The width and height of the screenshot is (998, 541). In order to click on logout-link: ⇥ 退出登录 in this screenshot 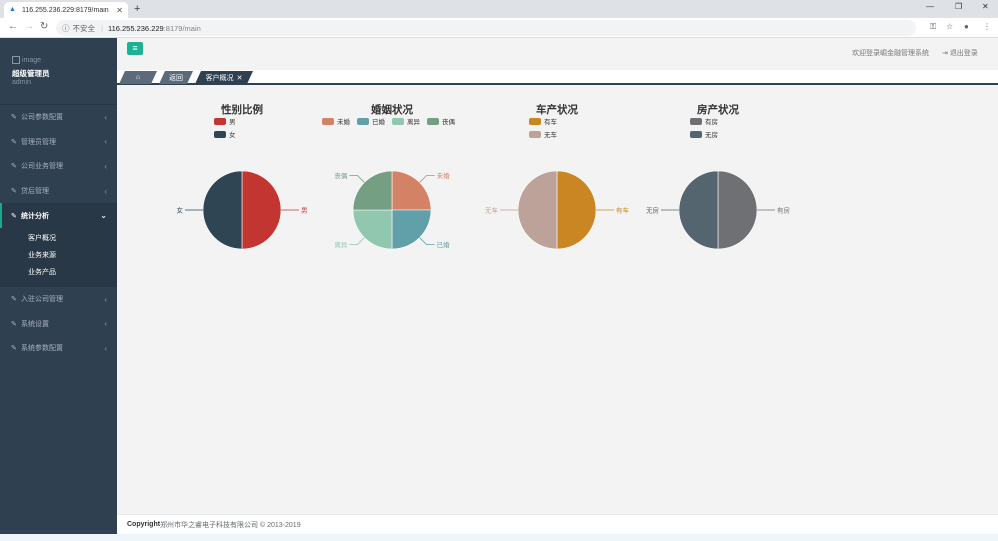, I will do `click(960, 53)`.